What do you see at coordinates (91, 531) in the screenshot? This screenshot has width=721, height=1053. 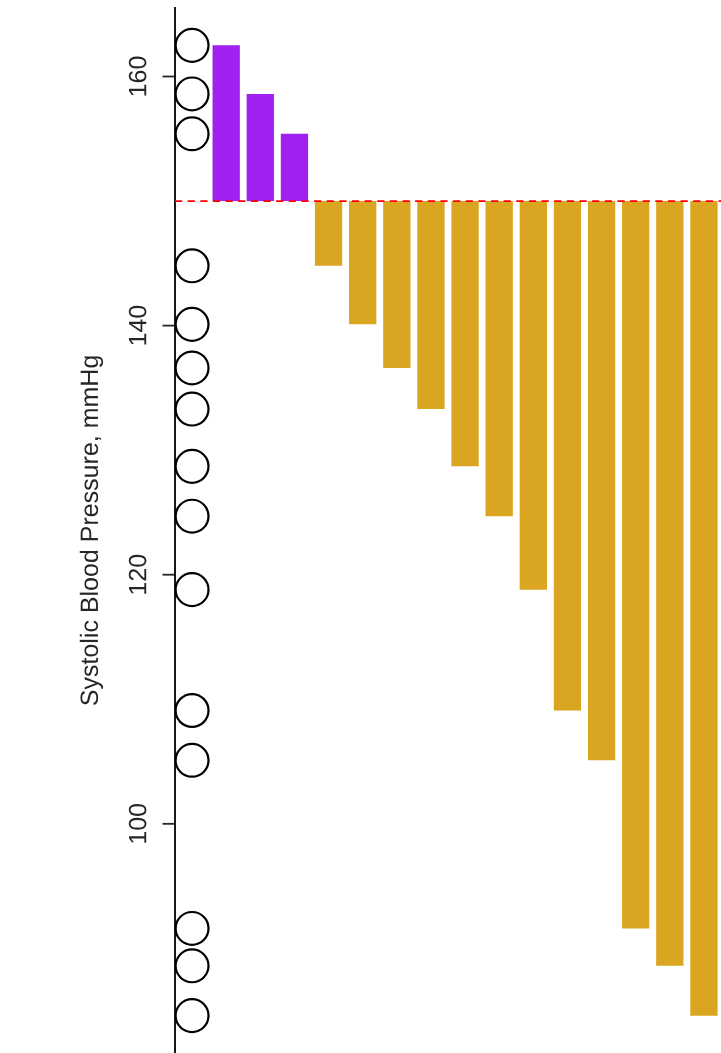 I see `y-axis-title: Systolic Blood Pressure, mmHg` at bounding box center [91, 531].